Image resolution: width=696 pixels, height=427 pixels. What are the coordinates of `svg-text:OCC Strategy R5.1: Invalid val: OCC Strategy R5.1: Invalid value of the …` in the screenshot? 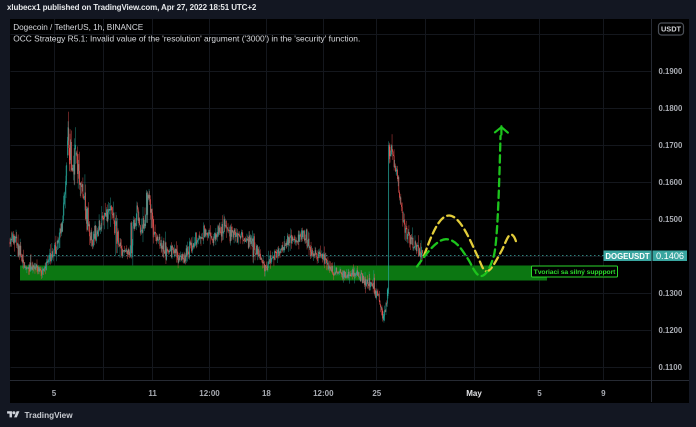 It's located at (186, 39).